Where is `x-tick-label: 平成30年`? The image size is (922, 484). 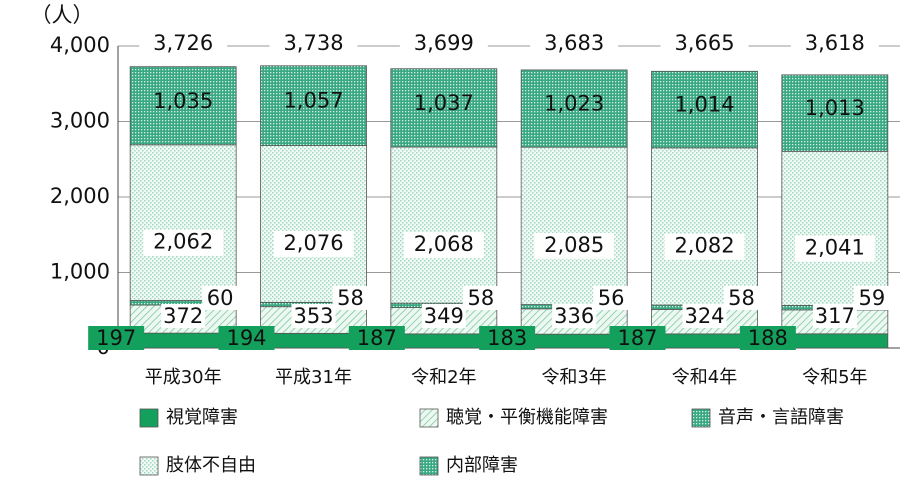 x-tick-label: 平成30年 is located at coordinates (183, 377).